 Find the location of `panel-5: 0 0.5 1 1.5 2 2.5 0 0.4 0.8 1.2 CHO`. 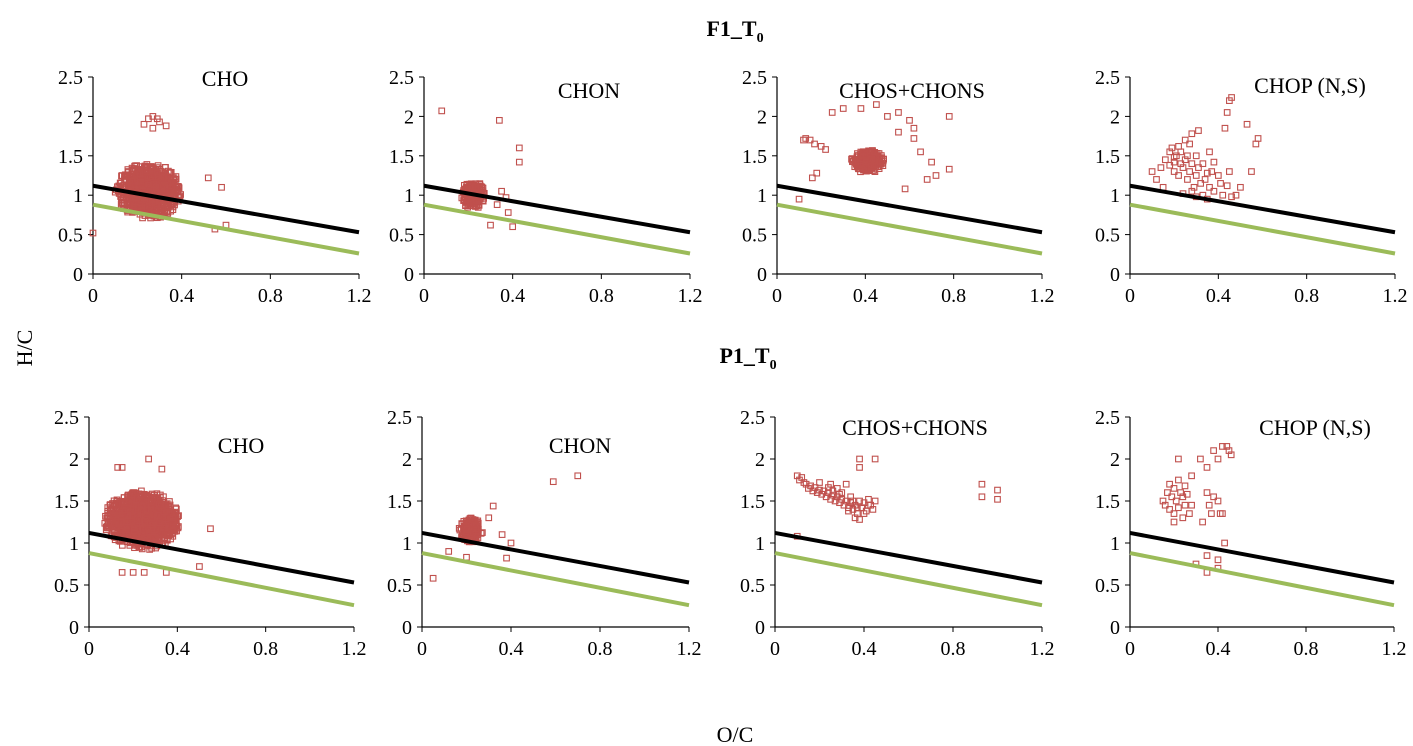

panel-5: 0 0.5 1 1.5 2 2.5 0 0.4 0.8 1.2 CHO is located at coordinates (210, 533).